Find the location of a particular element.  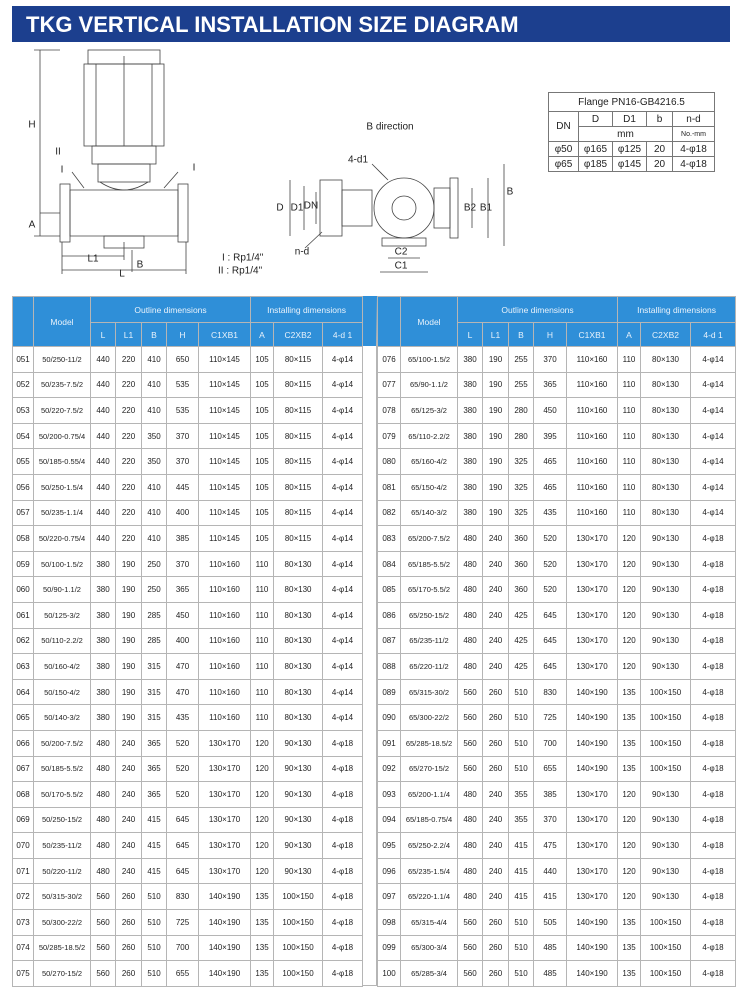

row-number: 064 is located at coordinates (23, 692).